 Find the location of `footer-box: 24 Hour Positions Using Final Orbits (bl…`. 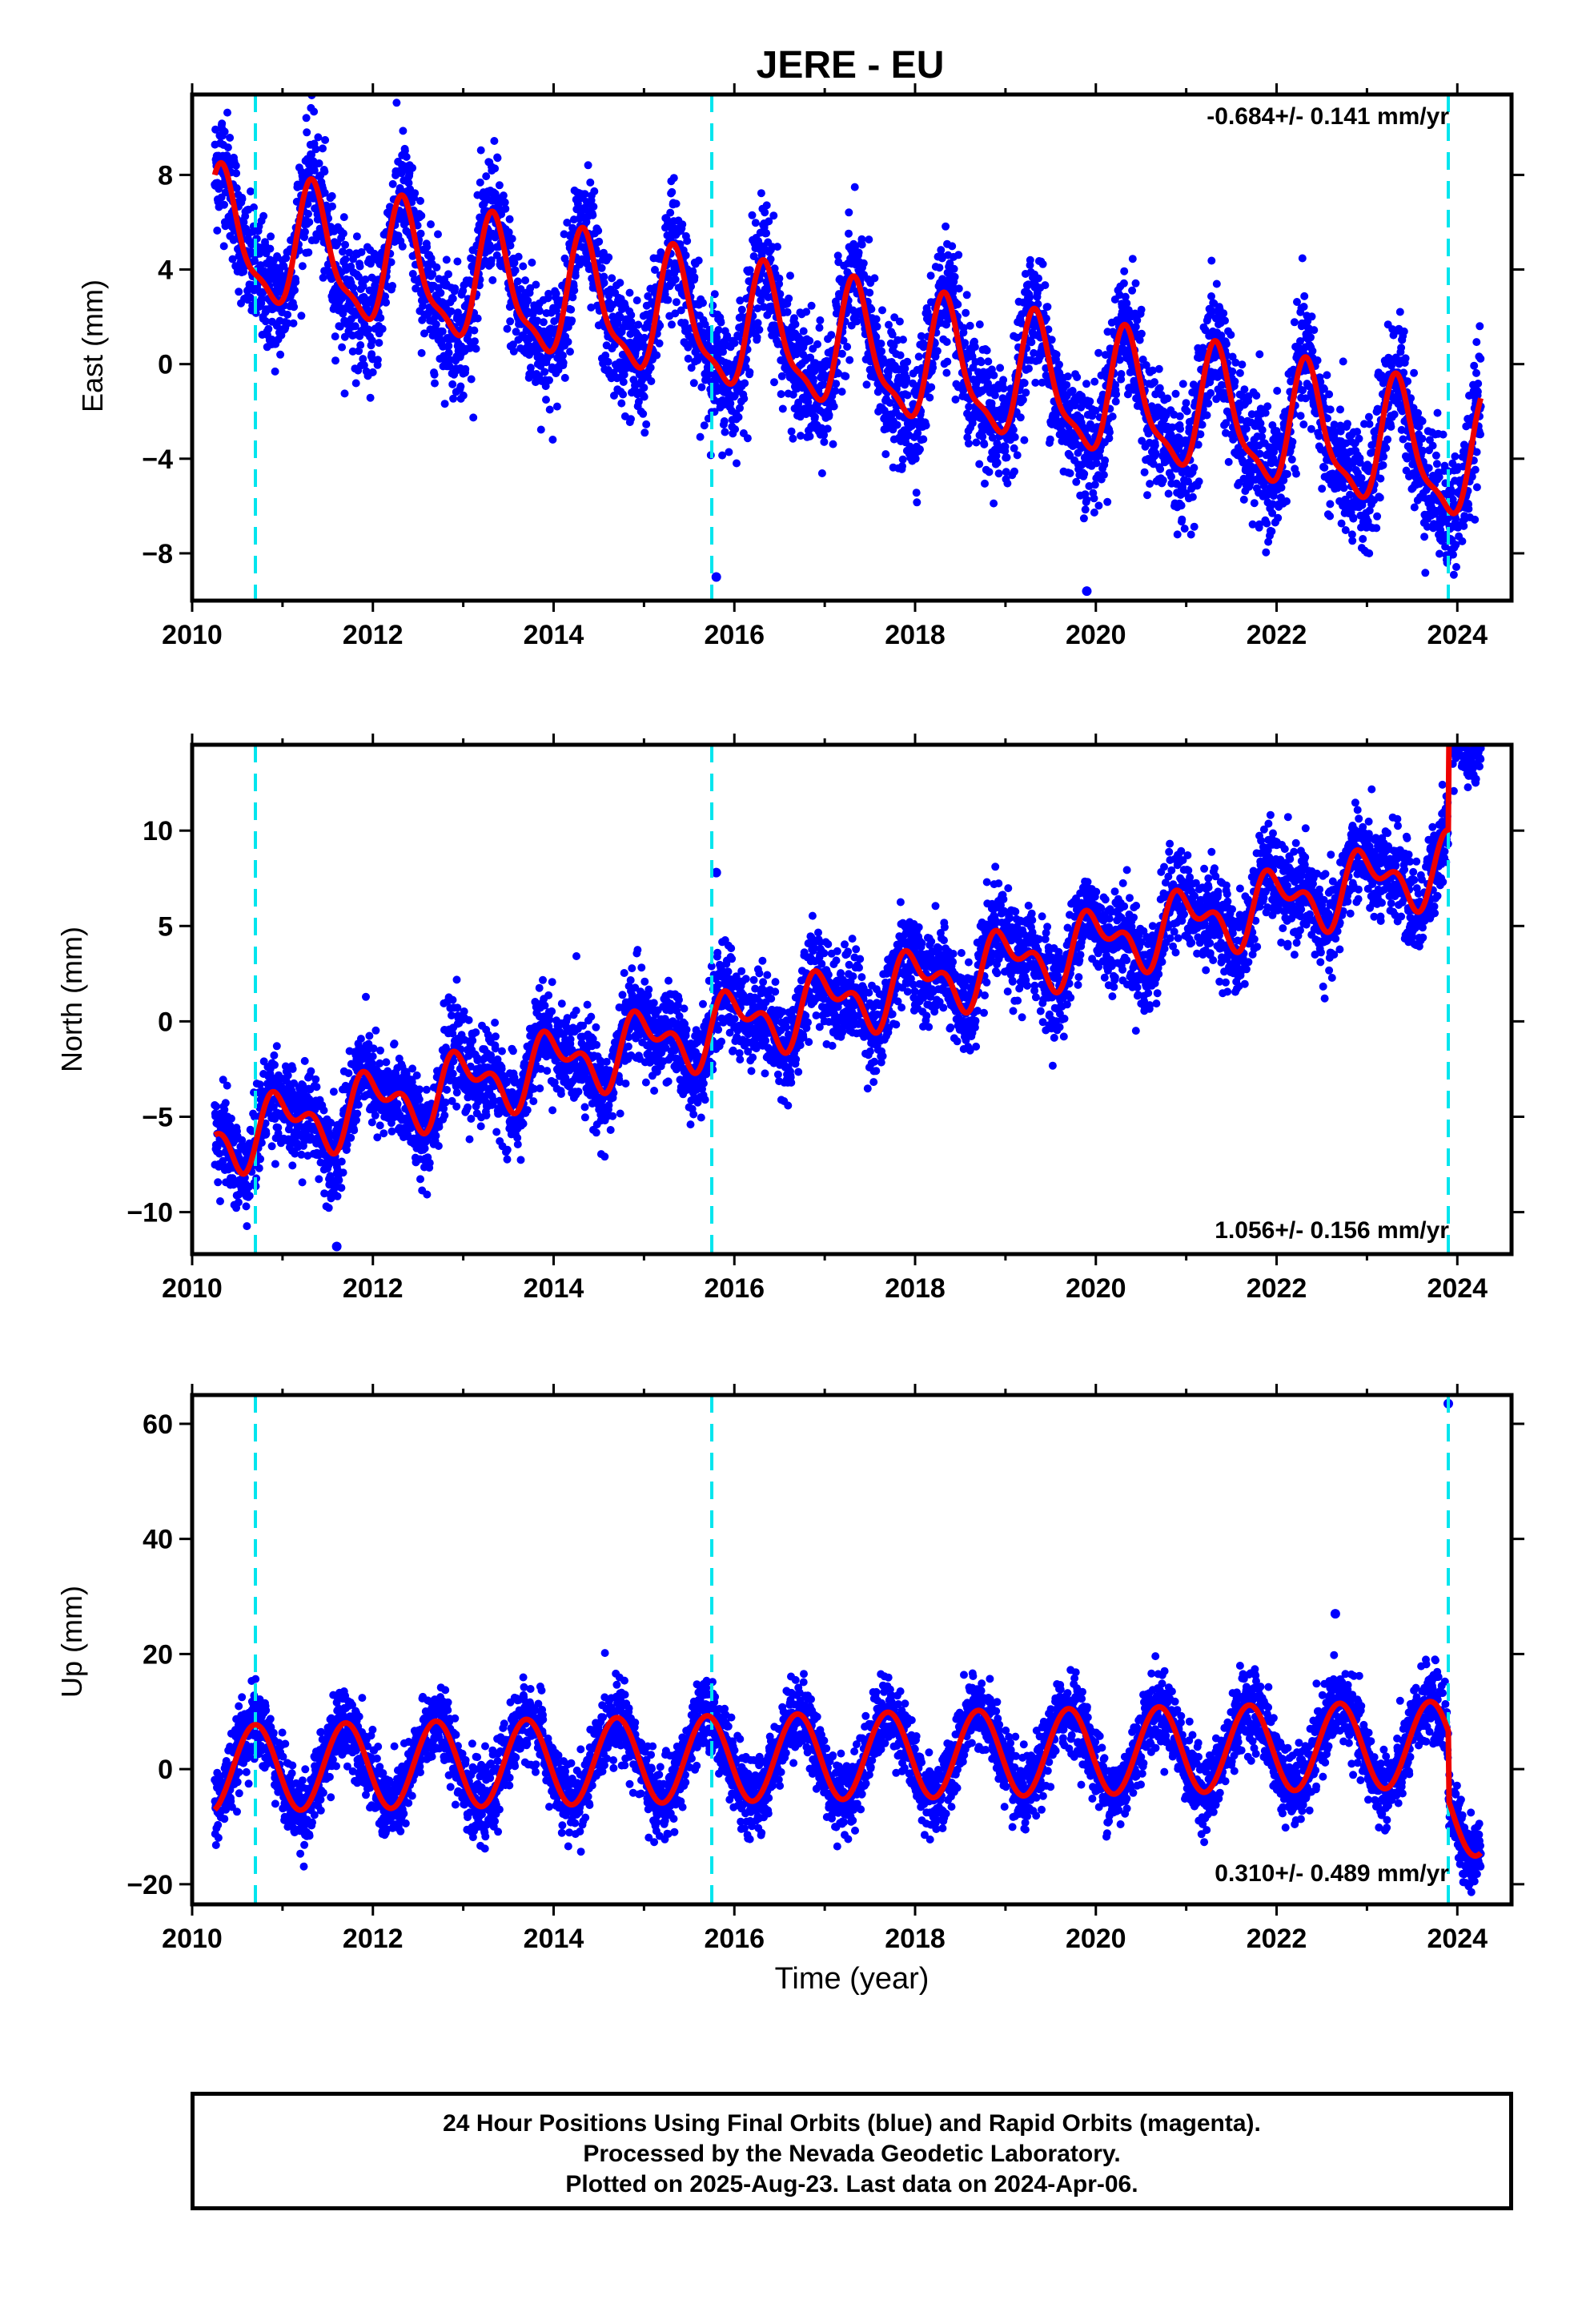

footer-box: 24 Hour Positions Using Final Orbits (bl… is located at coordinates (852, 2151).